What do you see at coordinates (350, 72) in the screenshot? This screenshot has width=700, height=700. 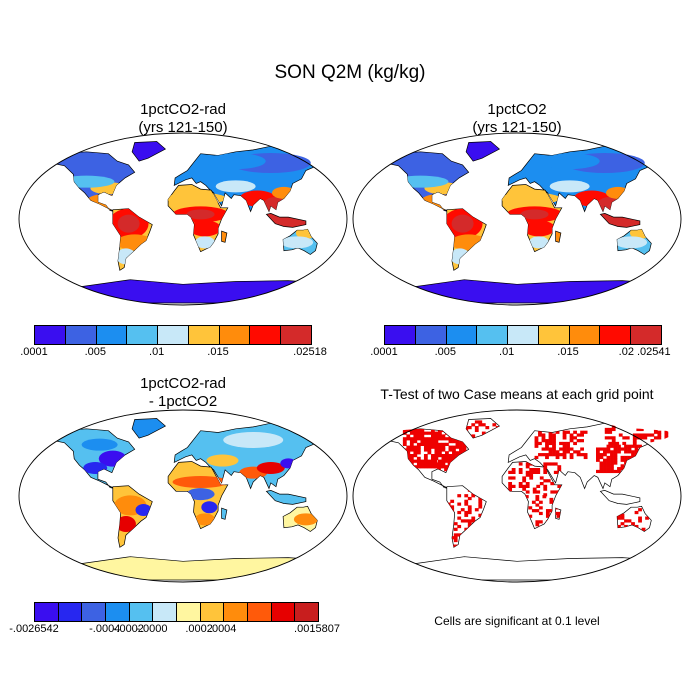 I see `figure-title: SON Q2M (kg/kg)` at bounding box center [350, 72].